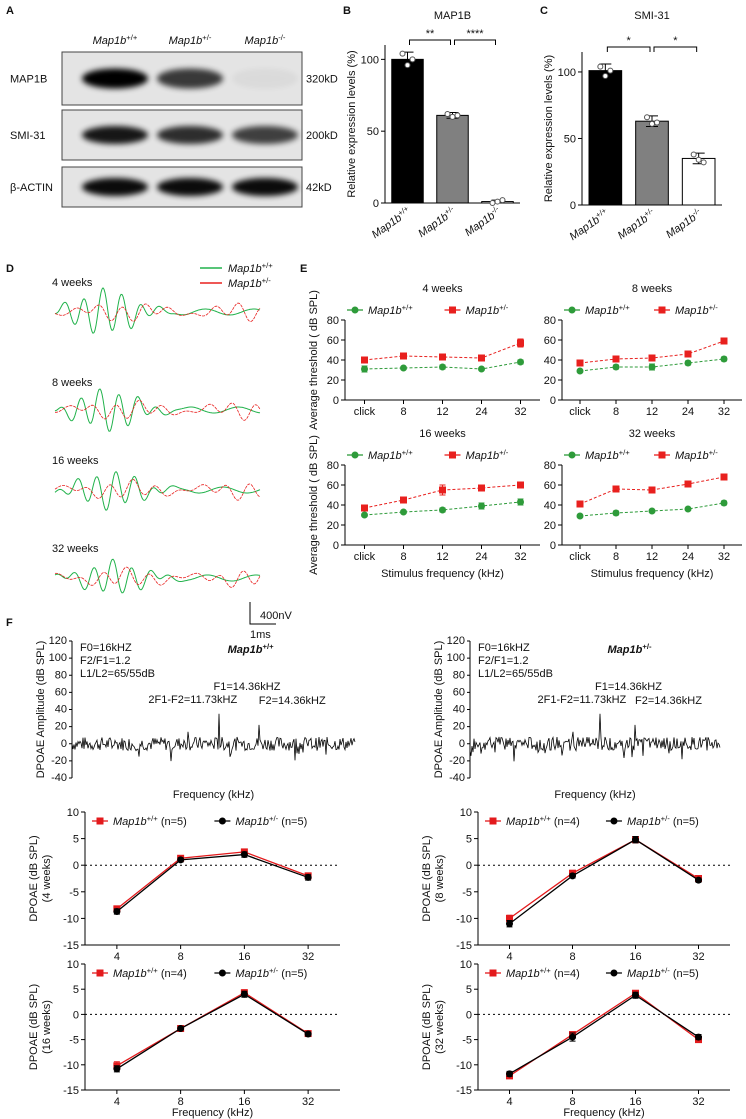 The image size is (746, 1119). Describe the element at coordinates (213, 737) in the screenshot. I see `spectrum-trace` at that location.